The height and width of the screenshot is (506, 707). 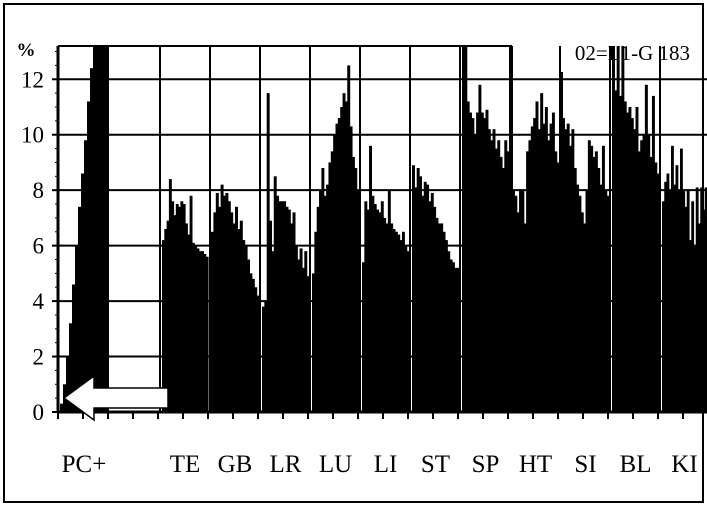 I want to click on chart-title: 02=L1-G 183, so click(x=632, y=53).